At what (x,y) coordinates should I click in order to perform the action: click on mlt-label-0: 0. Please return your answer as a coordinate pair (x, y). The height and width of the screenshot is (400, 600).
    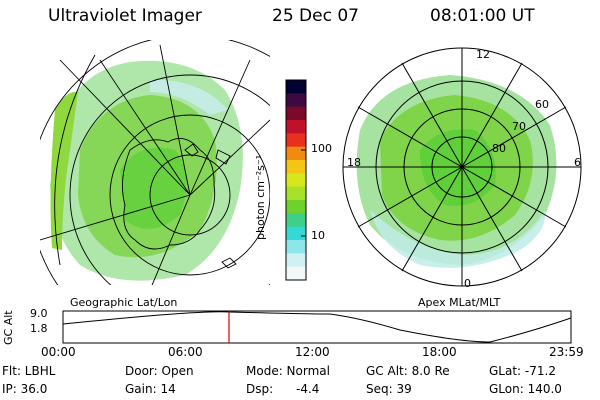
    Looking at the image, I should click on (467, 283).